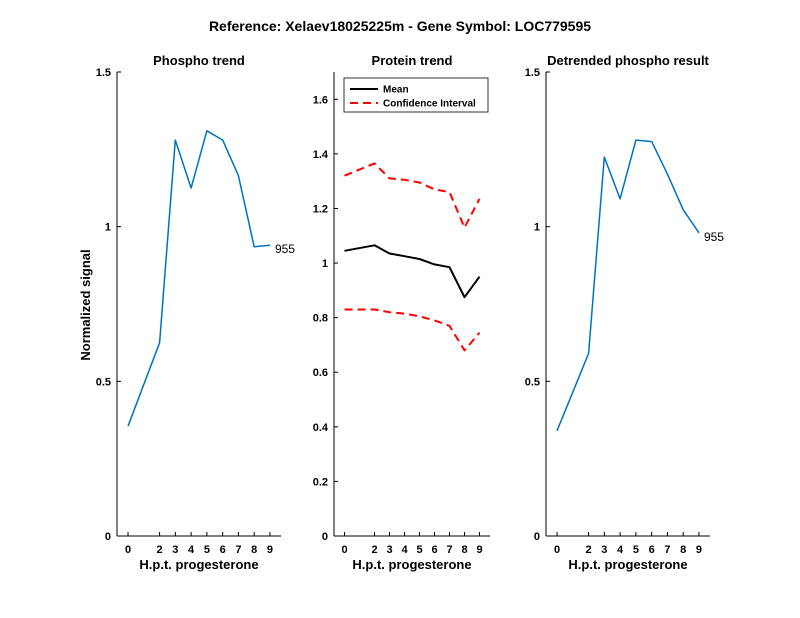 The height and width of the screenshot is (618, 800). Describe the element at coordinates (389, 550) in the screenshot. I see `x-tick-label: 3` at that location.